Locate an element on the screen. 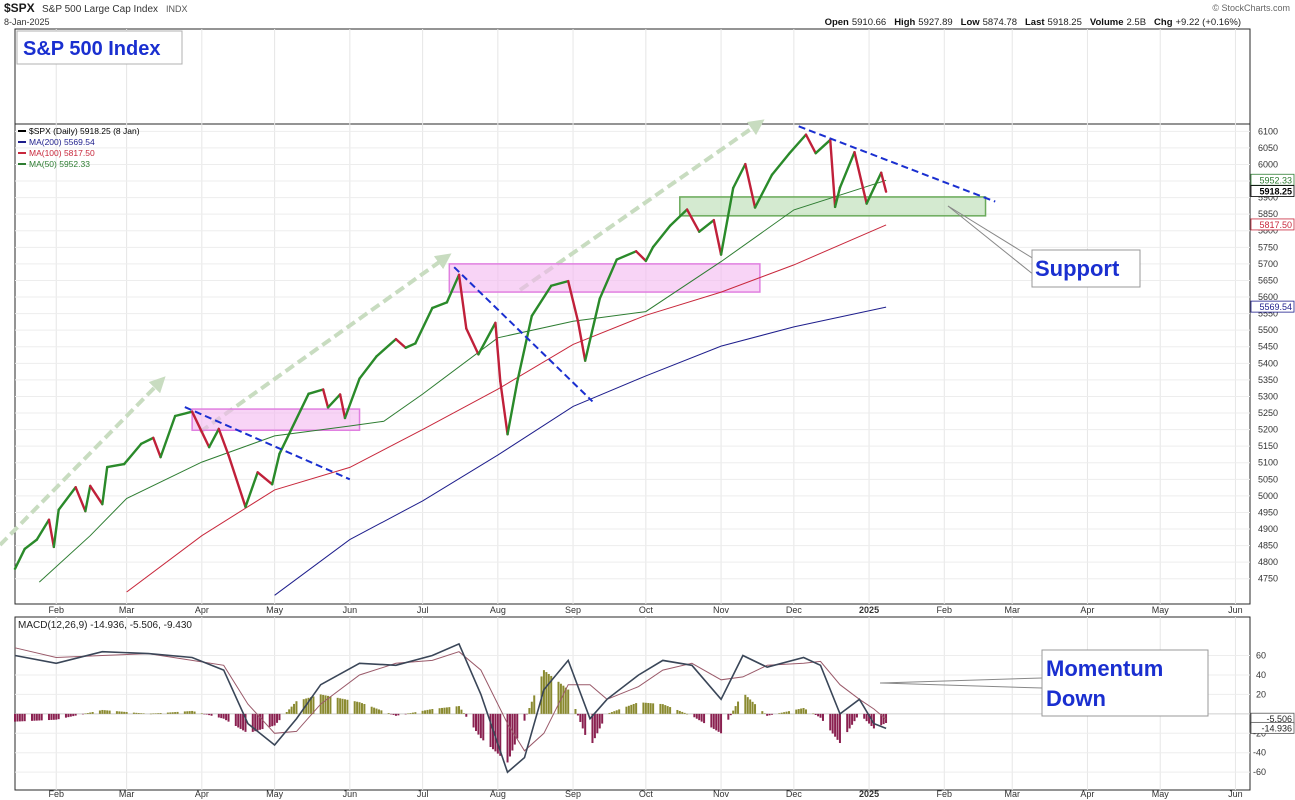 The width and height of the screenshot is (1295, 800). stat-label-last: Last is located at coordinates (1035, 22).